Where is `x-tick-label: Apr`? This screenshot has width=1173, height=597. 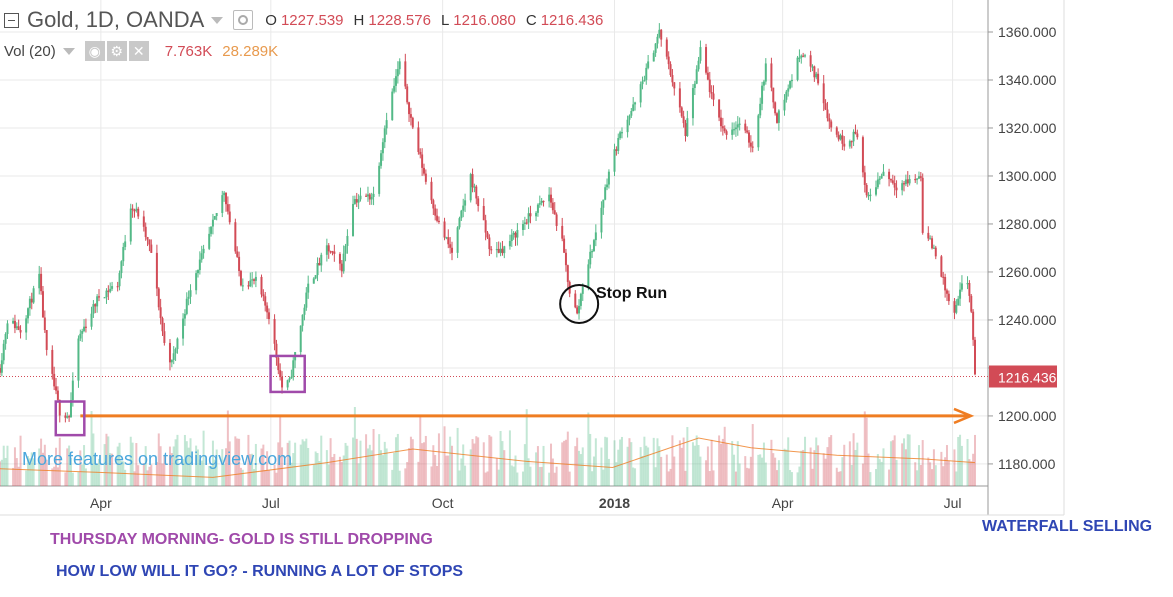 x-tick-label: Apr is located at coordinates (101, 503).